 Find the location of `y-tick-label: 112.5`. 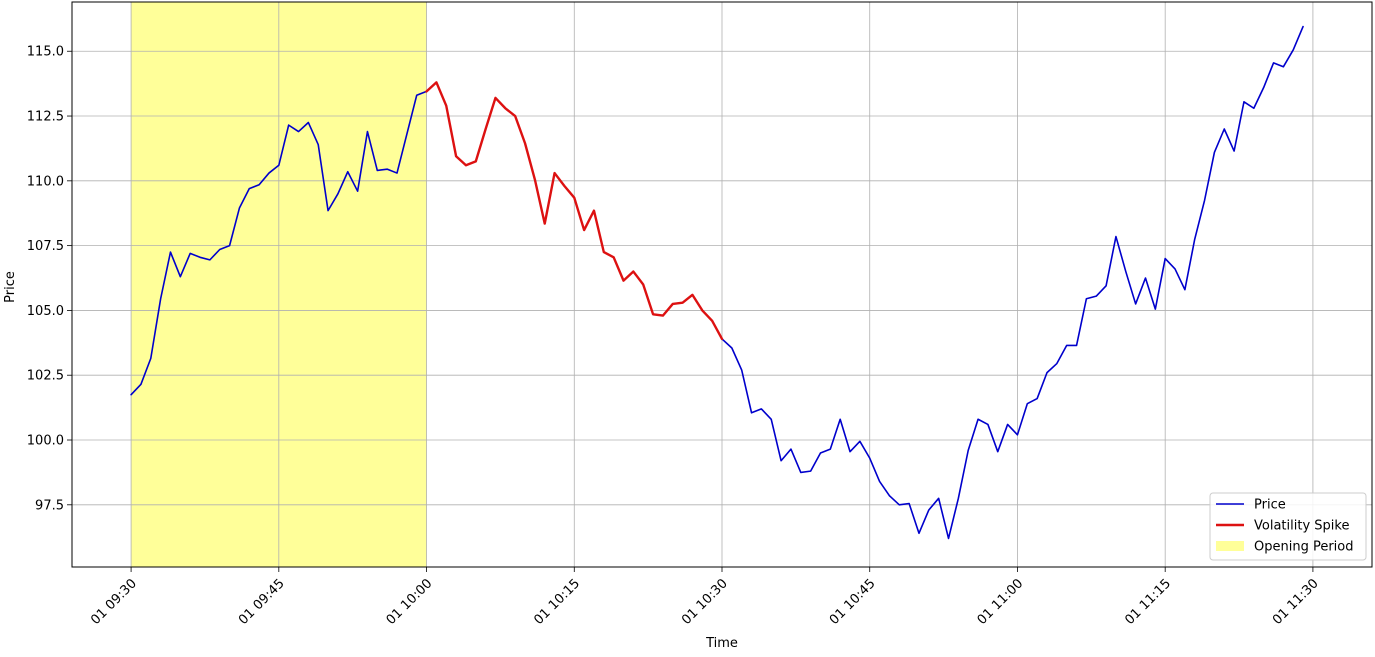

y-tick-label: 112.5 is located at coordinates (45, 117).